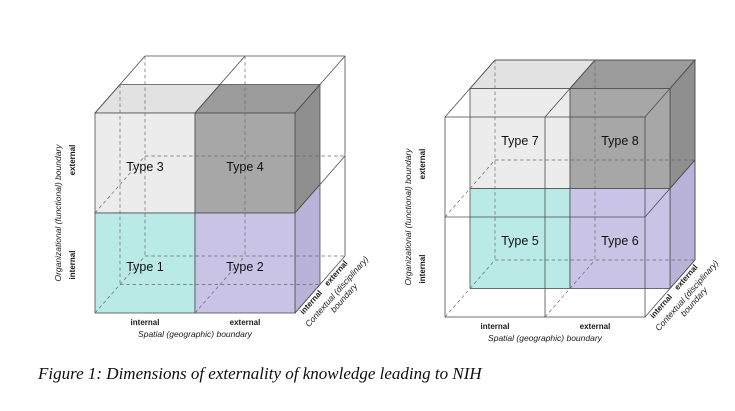  Describe the element at coordinates (620, 241) in the screenshot. I see `type6-label: Type 6` at that location.